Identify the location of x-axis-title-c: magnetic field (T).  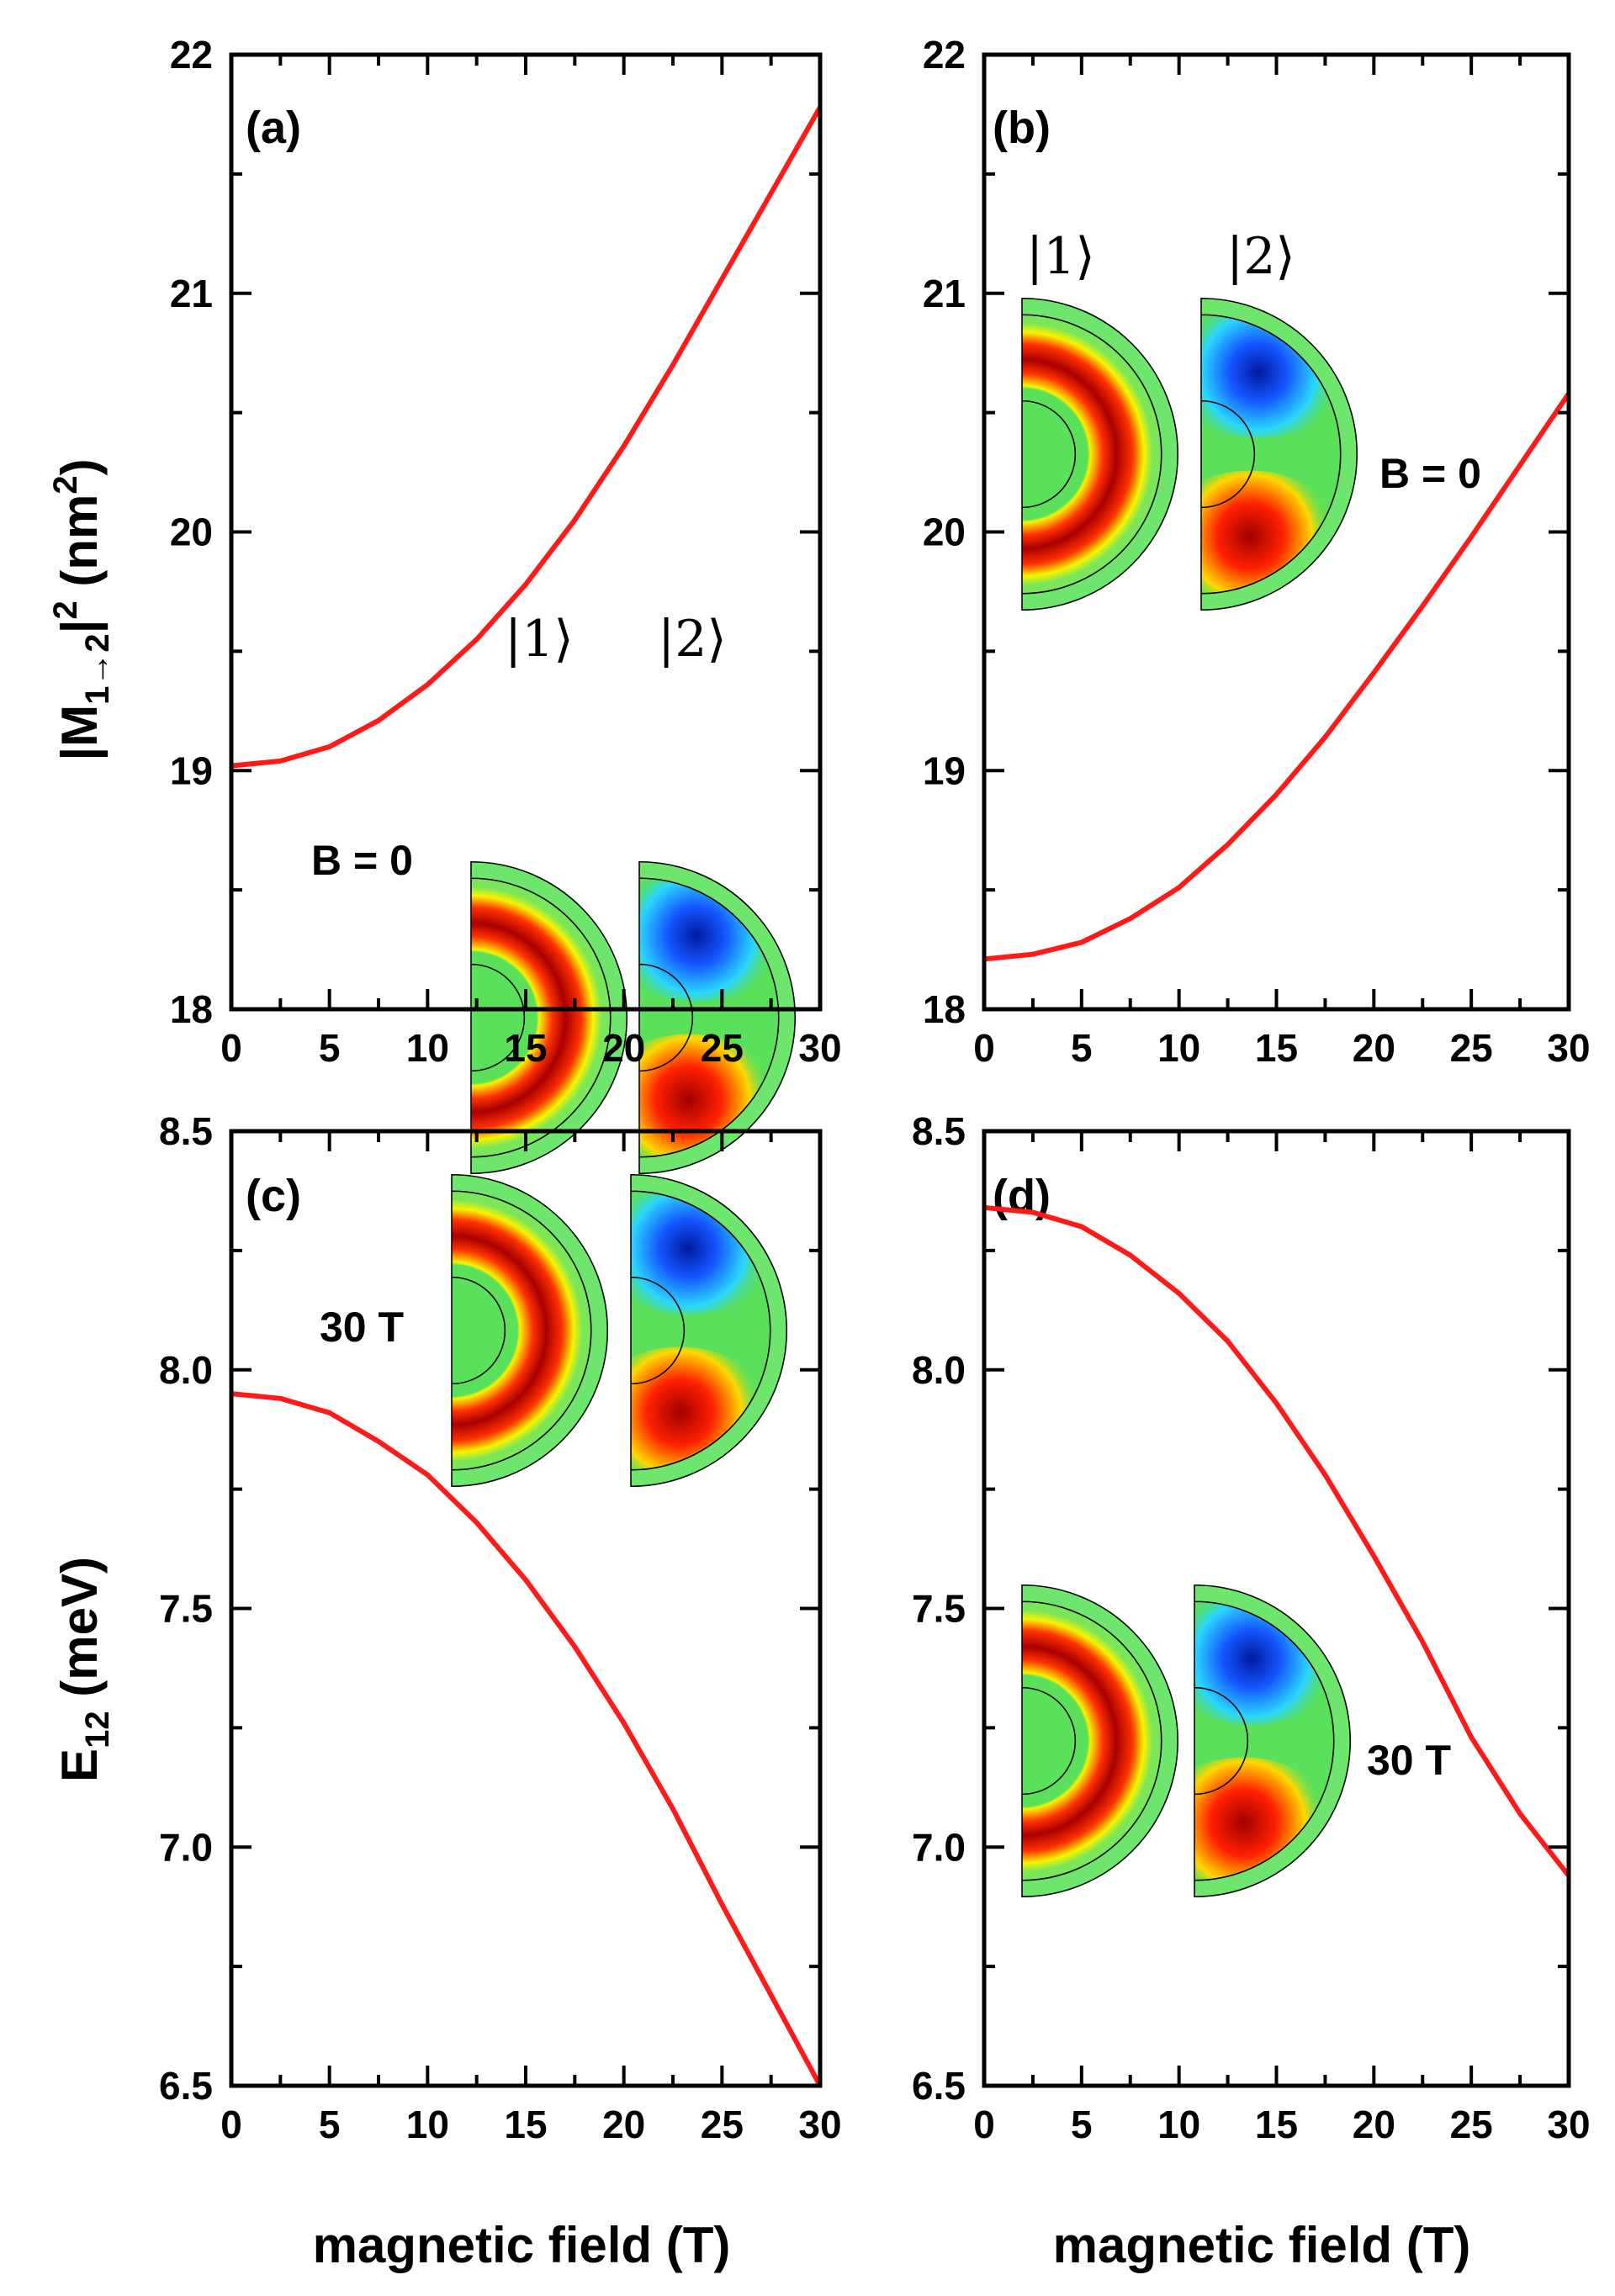
(522, 2245).